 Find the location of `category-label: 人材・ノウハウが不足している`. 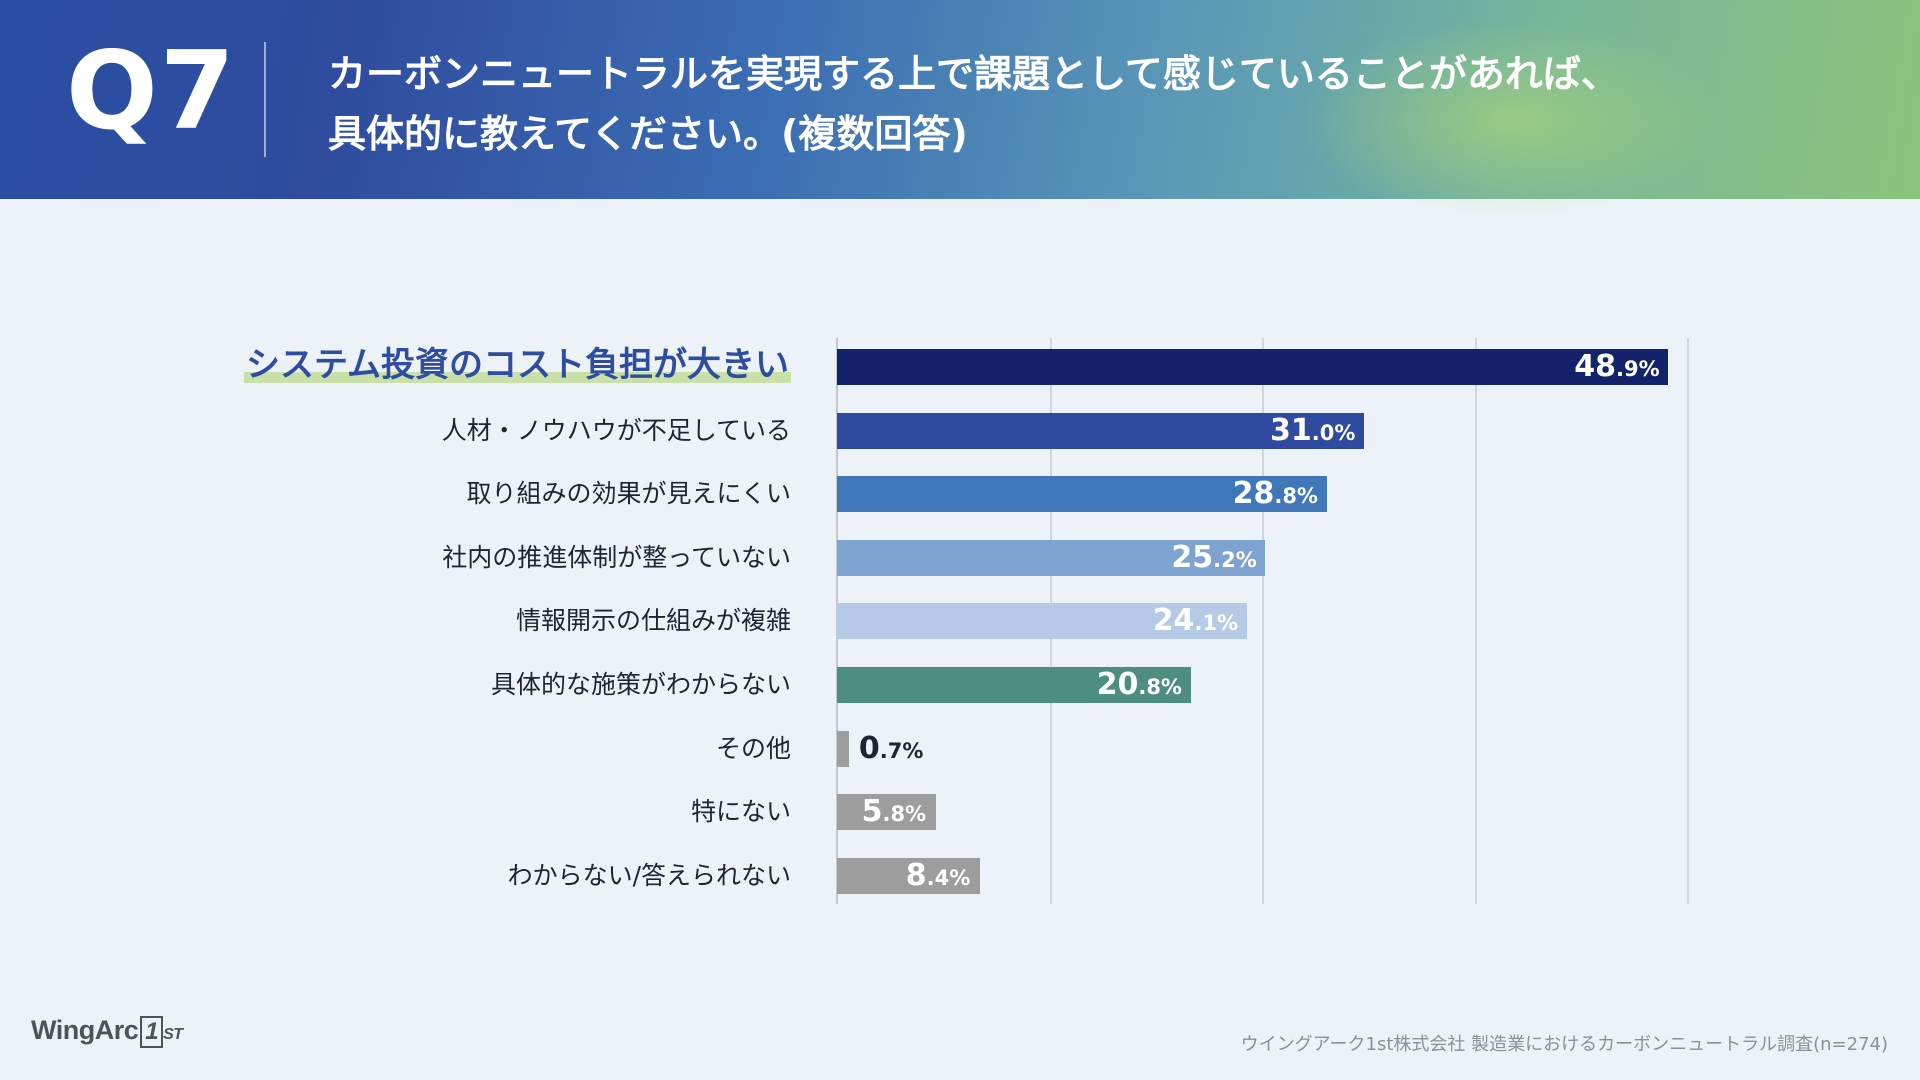

category-label: 人材・ノウハウが不足している is located at coordinates (616, 430).